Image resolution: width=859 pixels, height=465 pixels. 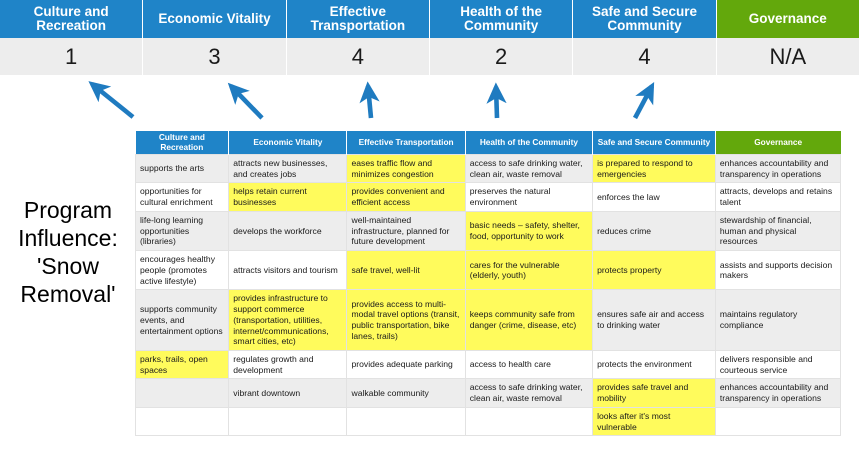 What do you see at coordinates (501, 56) in the screenshot?
I see `scorecard-value-health-of-the-community: 2` at bounding box center [501, 56].